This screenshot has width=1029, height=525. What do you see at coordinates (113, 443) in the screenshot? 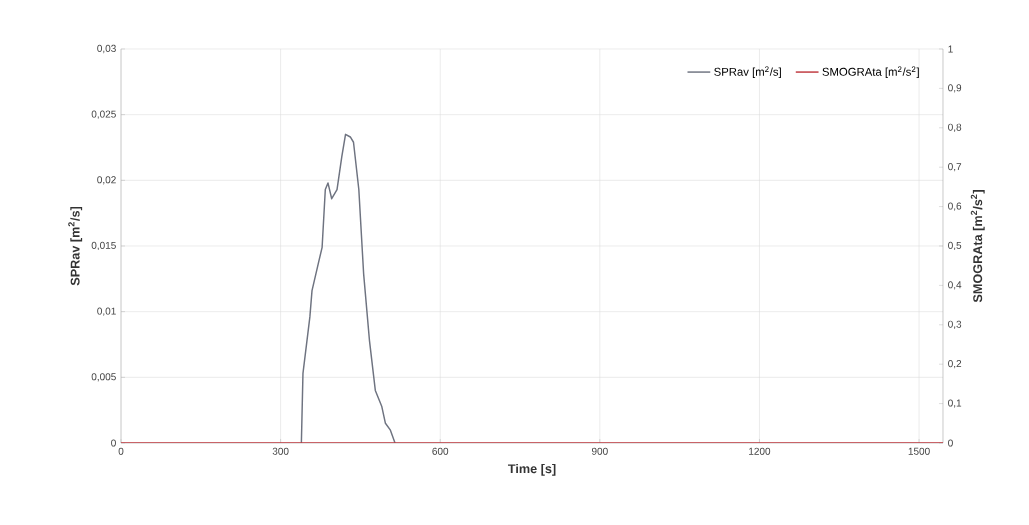
I see `y-tick-label: 0` at bounding box center [113, 443].